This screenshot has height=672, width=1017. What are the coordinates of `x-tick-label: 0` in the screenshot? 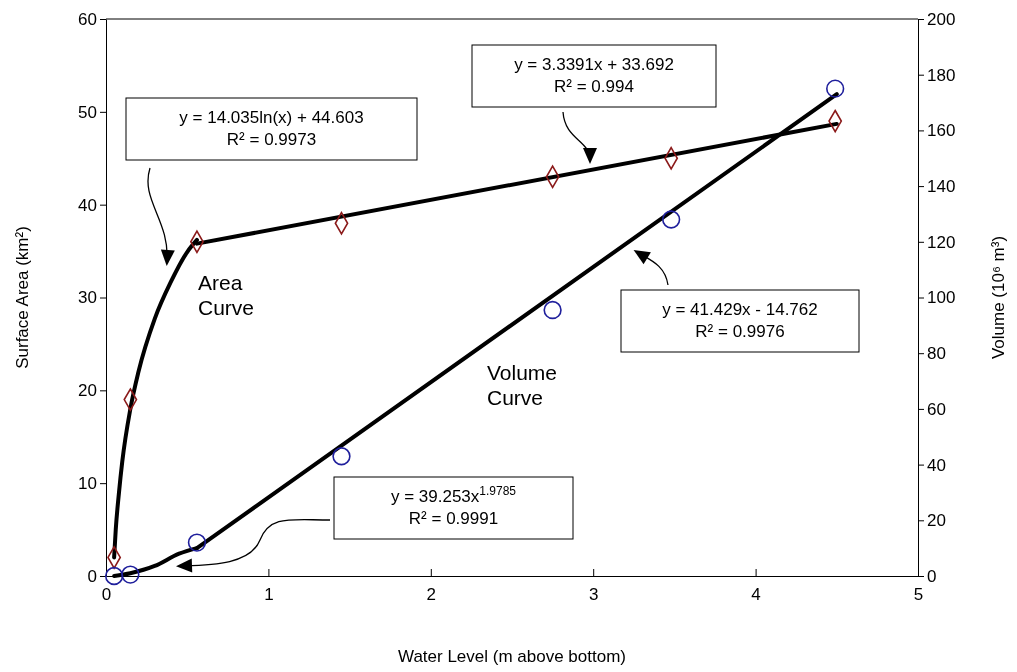 It's located at (106, 595).